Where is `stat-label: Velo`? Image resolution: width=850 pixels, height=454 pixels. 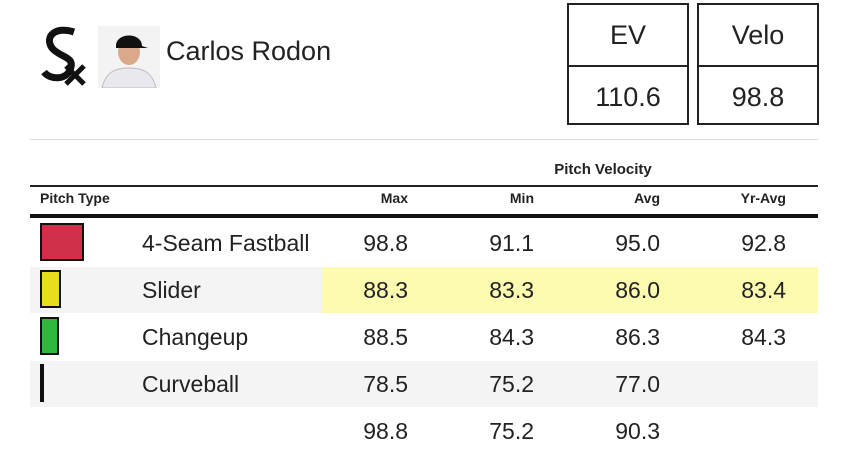 stat-label: Velo is located at coordinates (758, 36).